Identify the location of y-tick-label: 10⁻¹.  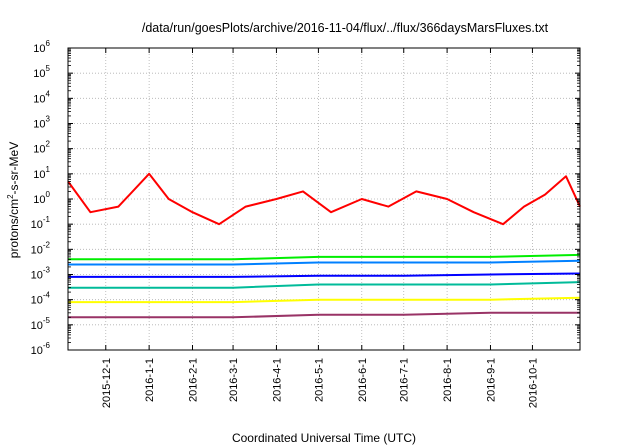
(41, 223).